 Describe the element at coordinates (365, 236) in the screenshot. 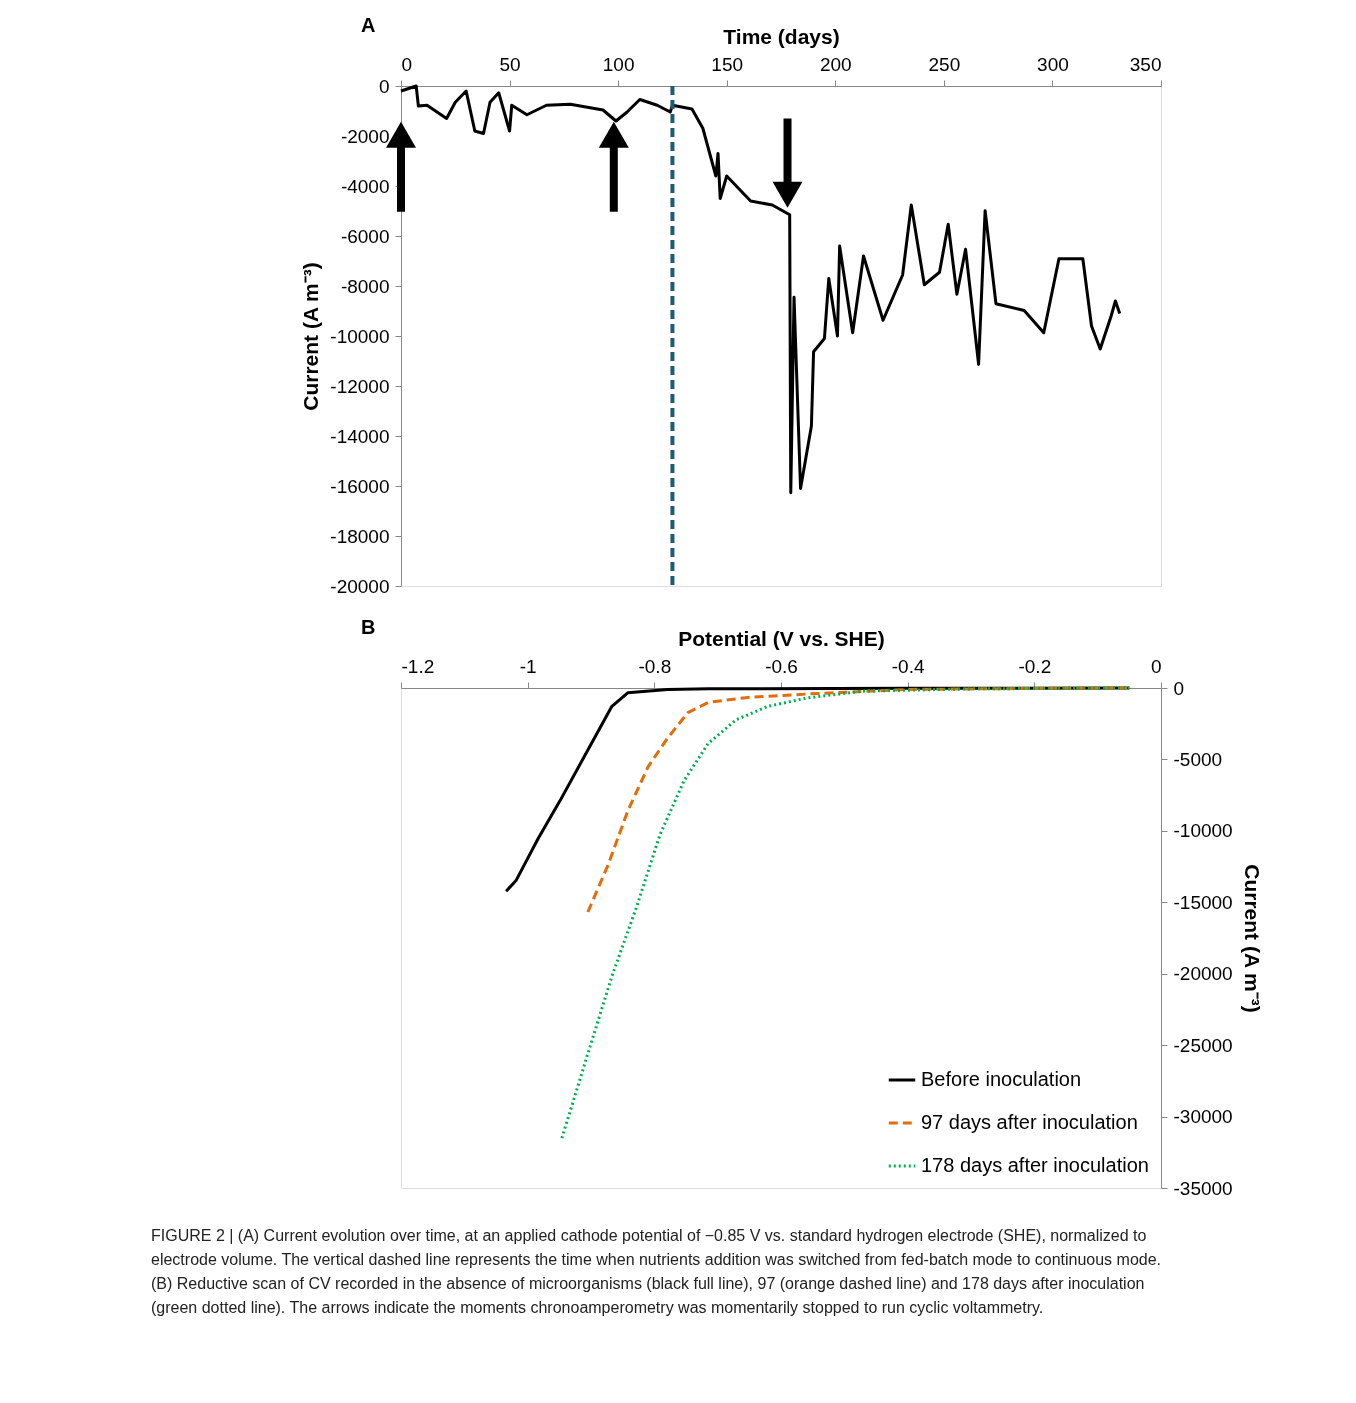

I see `y-tick-label: -6000` at that location.